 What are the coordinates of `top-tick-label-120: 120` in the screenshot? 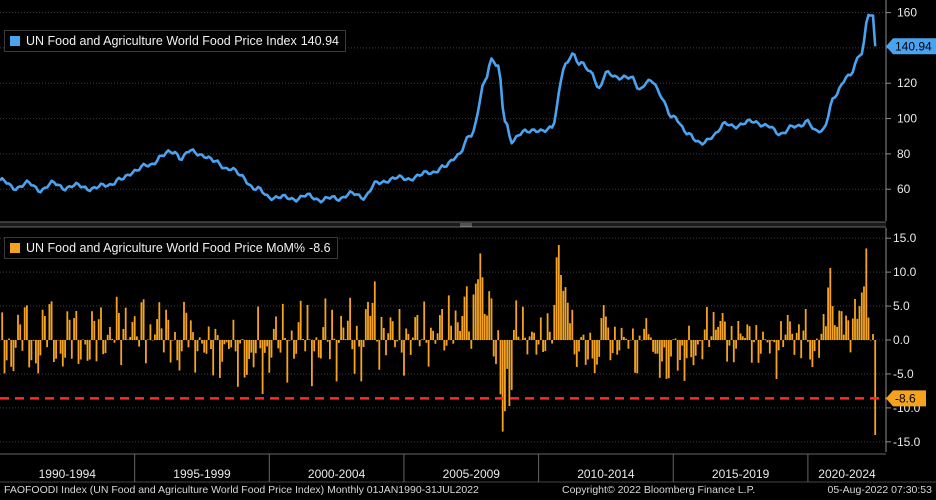 It's located at (907, 83).